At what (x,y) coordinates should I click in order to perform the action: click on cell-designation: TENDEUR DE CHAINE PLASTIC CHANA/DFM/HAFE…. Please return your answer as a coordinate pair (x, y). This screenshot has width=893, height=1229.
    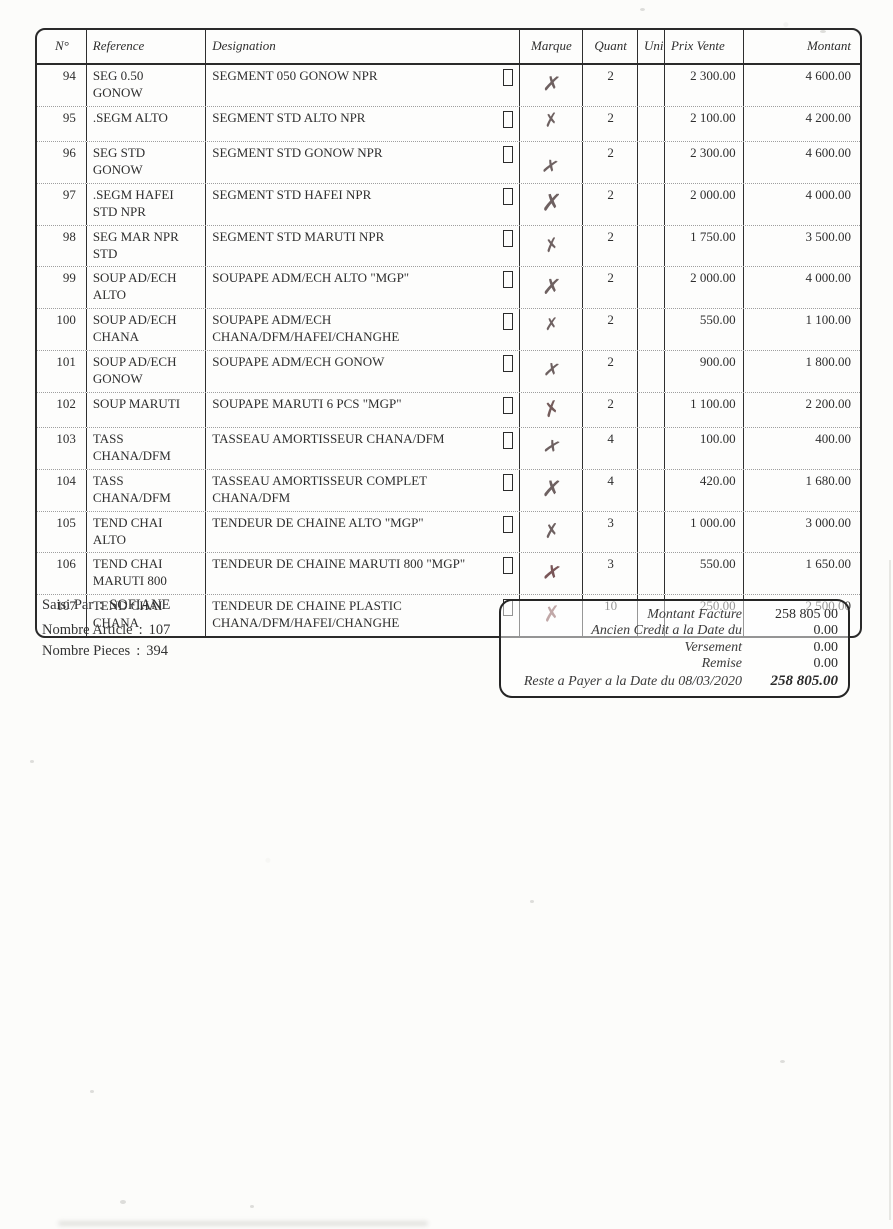
    Looking at the image, I should click on (363, 615).